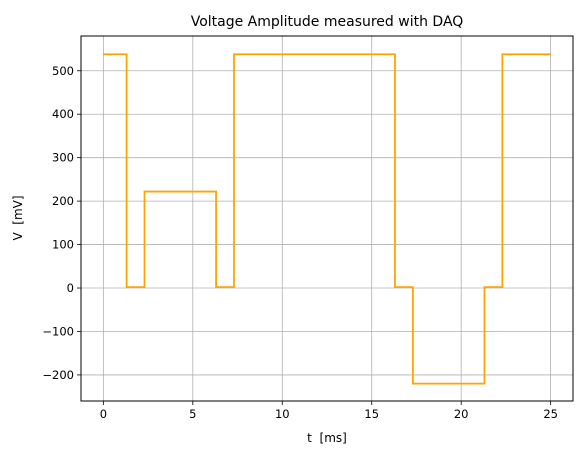 The height and width of the screenshot is (453, 583). What do you see at coordinates (329, 411) in the screenshot?
I see `x-ticks: 0 5 10 15 20 25` at bounding box center [329, 411].